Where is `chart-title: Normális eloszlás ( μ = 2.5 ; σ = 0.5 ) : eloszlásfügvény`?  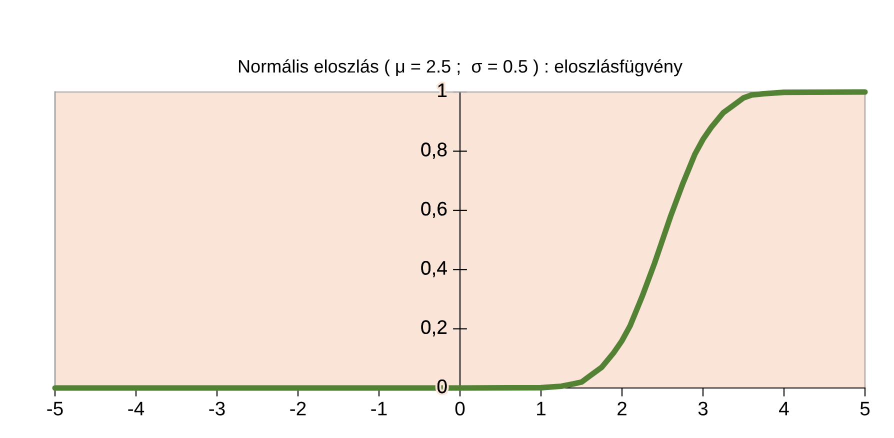 chart-title: Normális eloszlás ( μ = 2.5 ; σ = 0.5 ) : eloszlásfügvény is located at coordinates (460, 67).